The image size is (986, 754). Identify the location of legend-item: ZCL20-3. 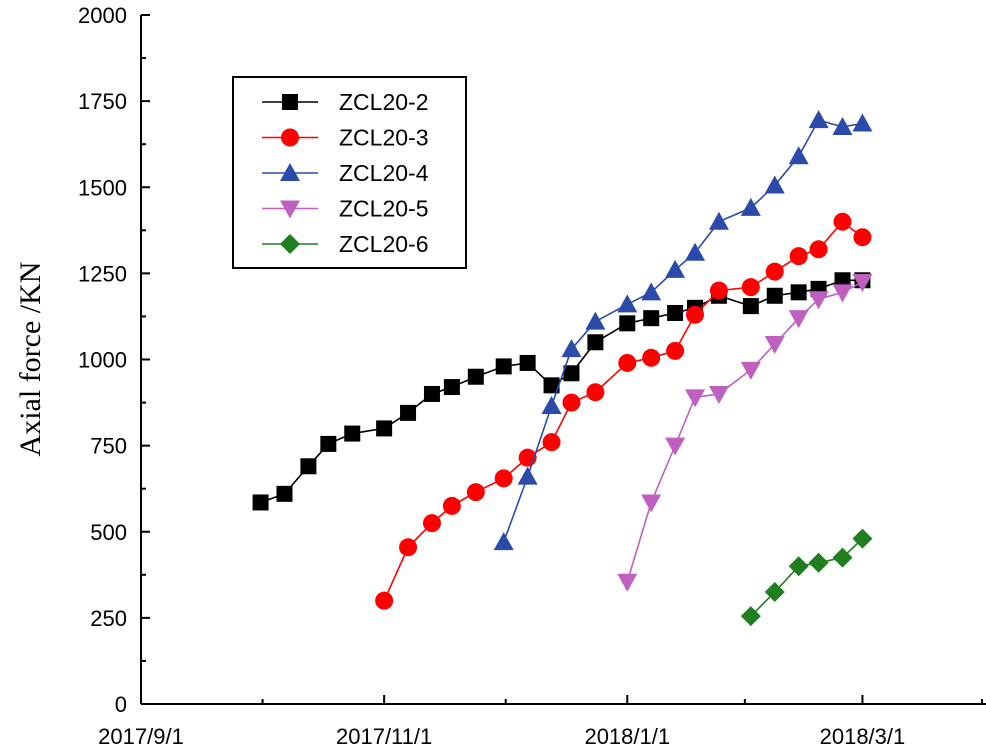
(345, 138).